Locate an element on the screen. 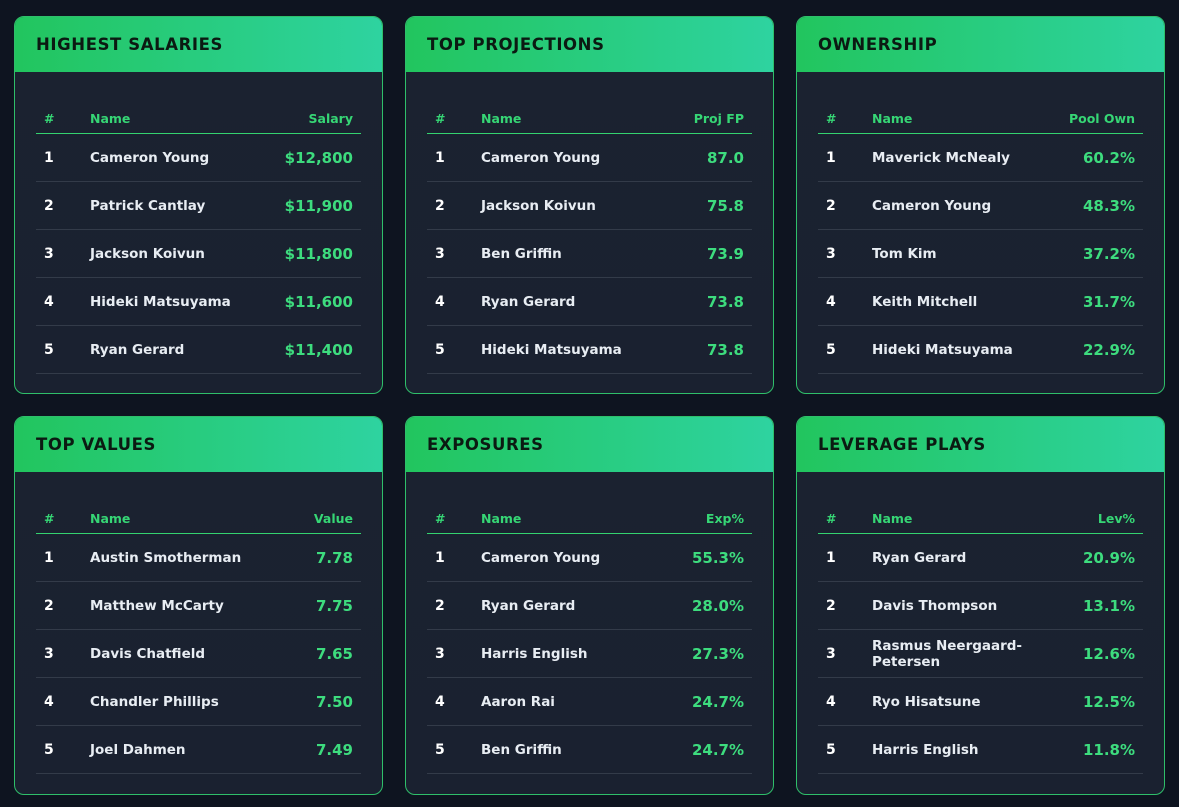 The height and width of the screenshot is (807, 1179). table-row: 5 Ben Griffin 24.7% is located at coordinates (589, 750).